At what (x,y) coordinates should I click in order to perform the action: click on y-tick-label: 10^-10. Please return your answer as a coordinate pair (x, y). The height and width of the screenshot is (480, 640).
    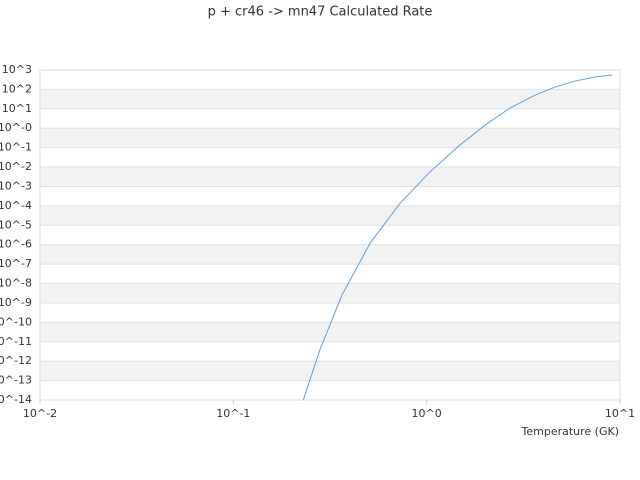
    Looking at the image, I should click on (16, 321).